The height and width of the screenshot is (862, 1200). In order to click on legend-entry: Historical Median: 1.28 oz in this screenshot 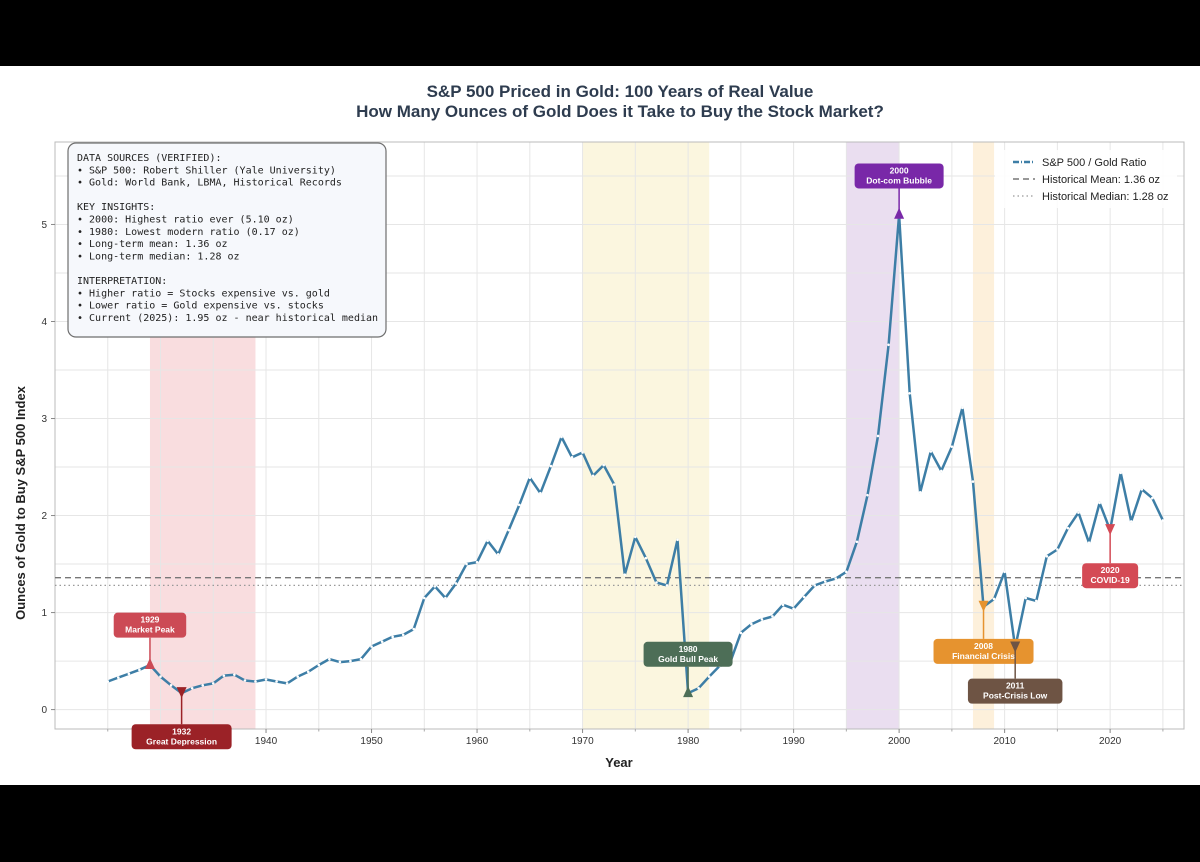, I will do `click(1105, 197)`.